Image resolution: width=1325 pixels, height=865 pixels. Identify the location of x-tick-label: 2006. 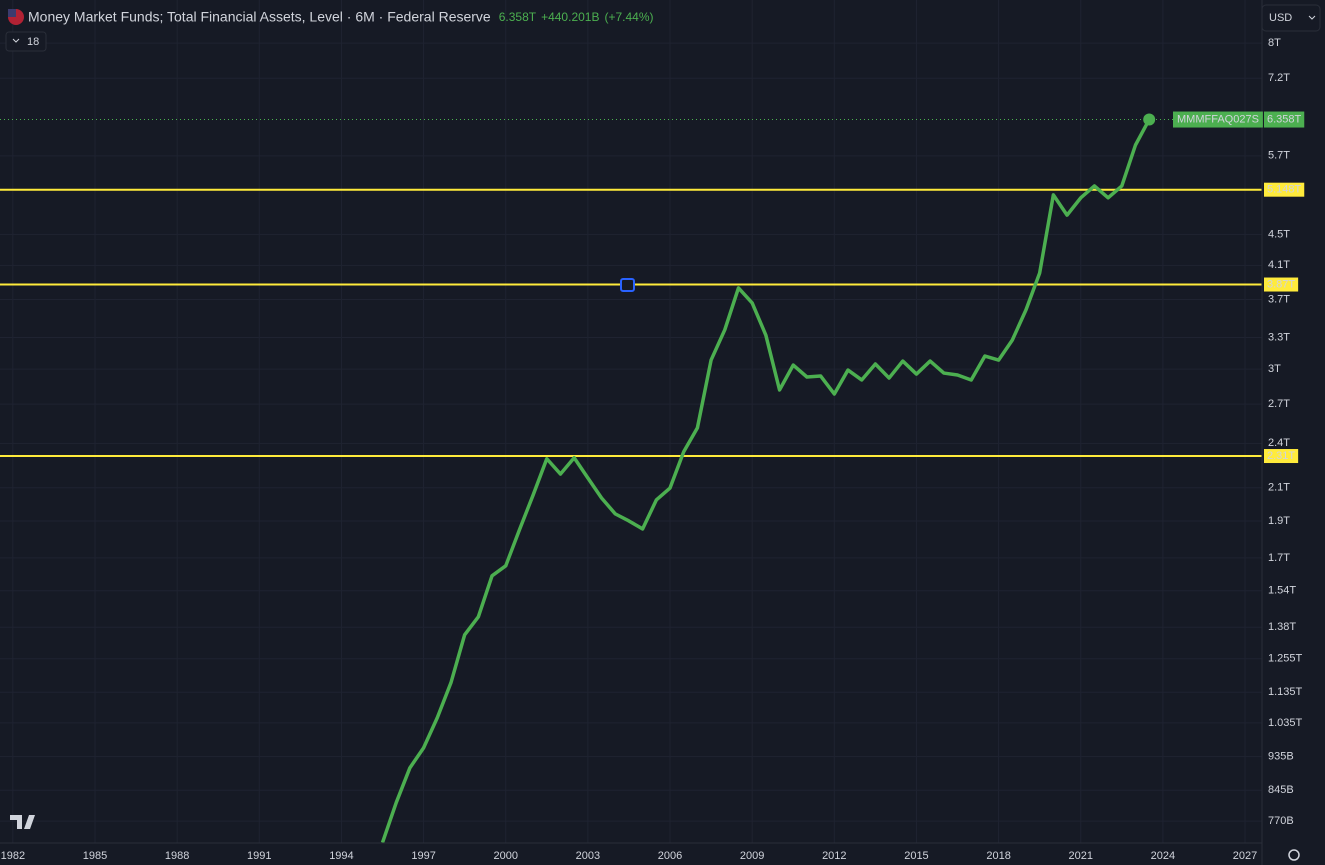
(670, 856).